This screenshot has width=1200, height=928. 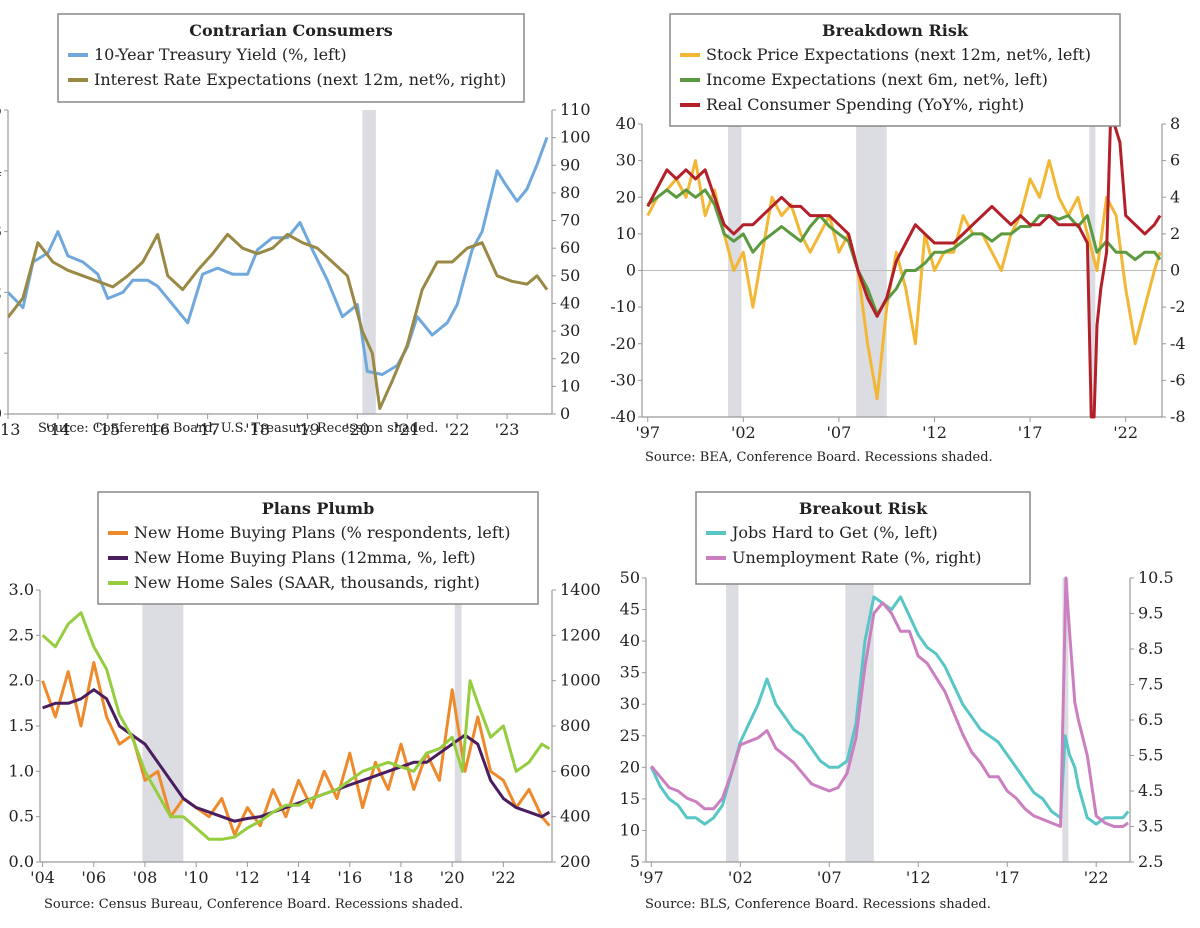 What do you see at coordinates (890, 702) in the screenshot?
I see `series-line-pink` at bounding box center [890, 702].